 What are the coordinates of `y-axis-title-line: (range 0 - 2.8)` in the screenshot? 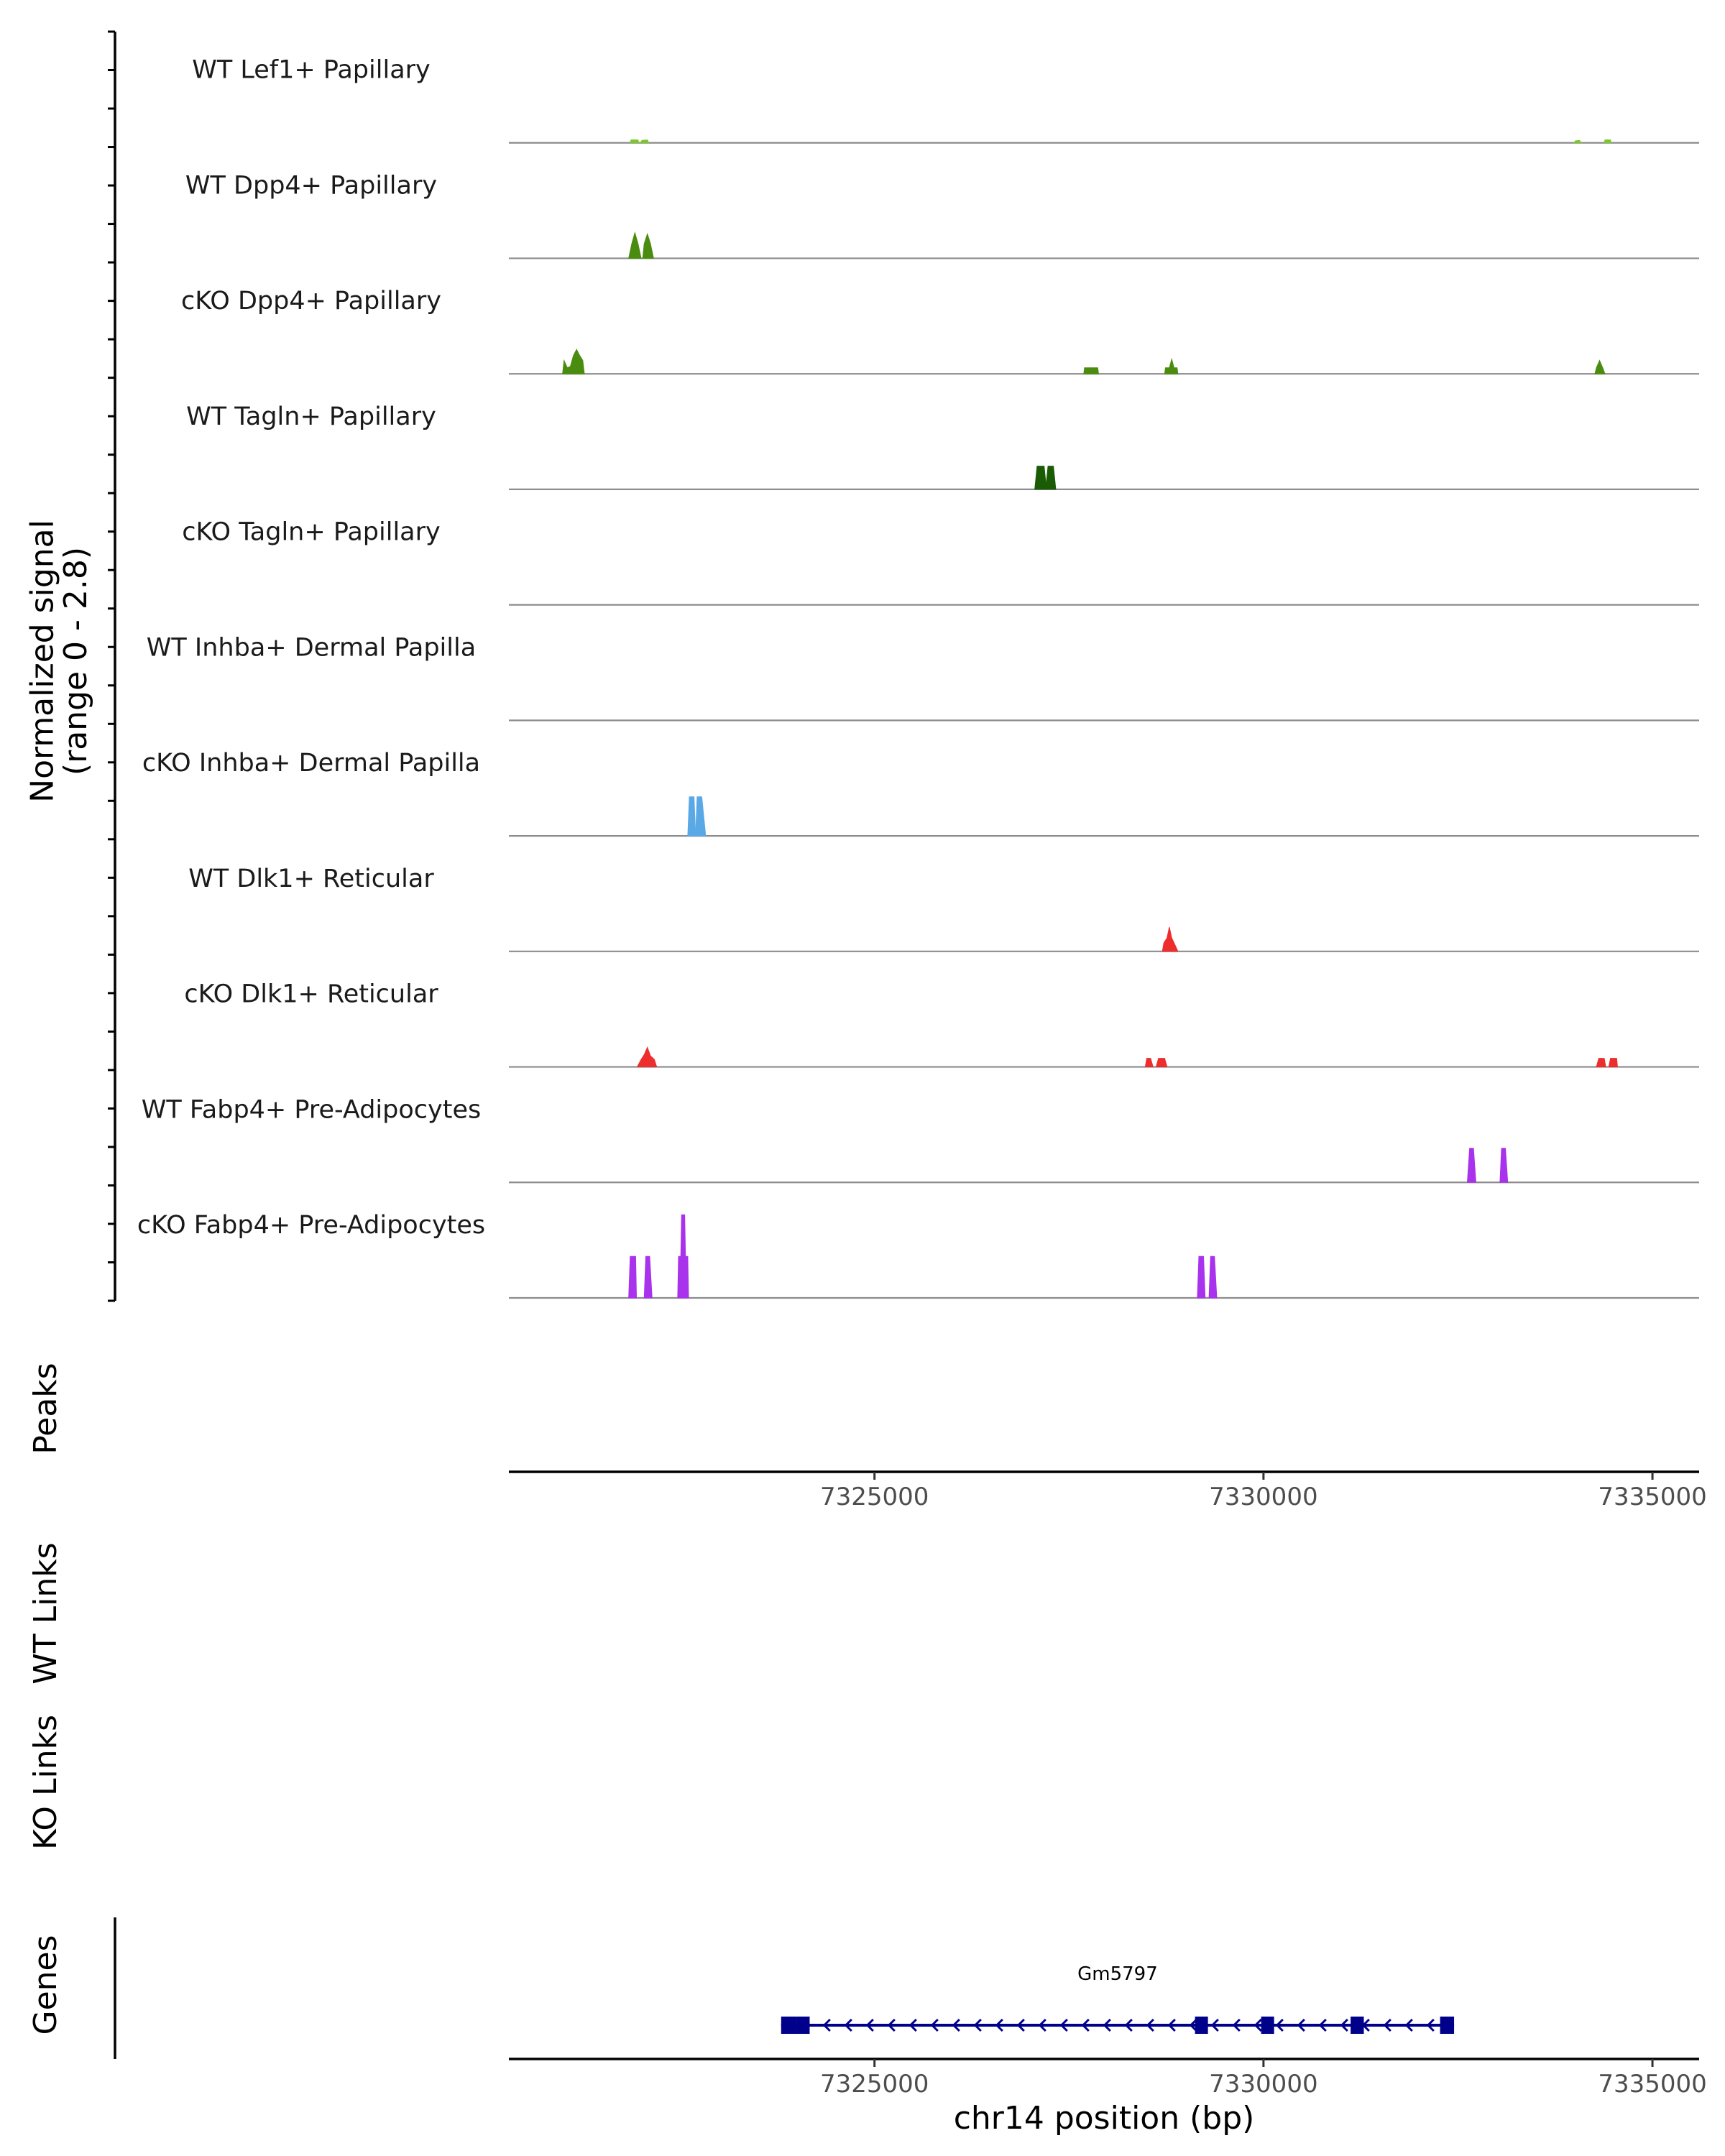 It's located at (76, 661).